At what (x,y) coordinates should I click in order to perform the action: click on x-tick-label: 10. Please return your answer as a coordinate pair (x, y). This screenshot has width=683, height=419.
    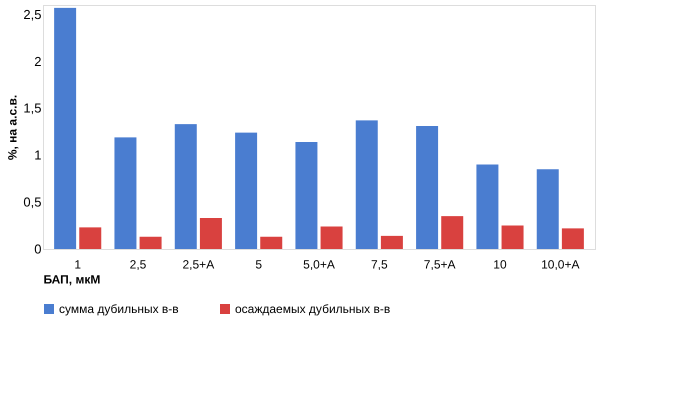
    Looking at the image, I should click on (500, 265).